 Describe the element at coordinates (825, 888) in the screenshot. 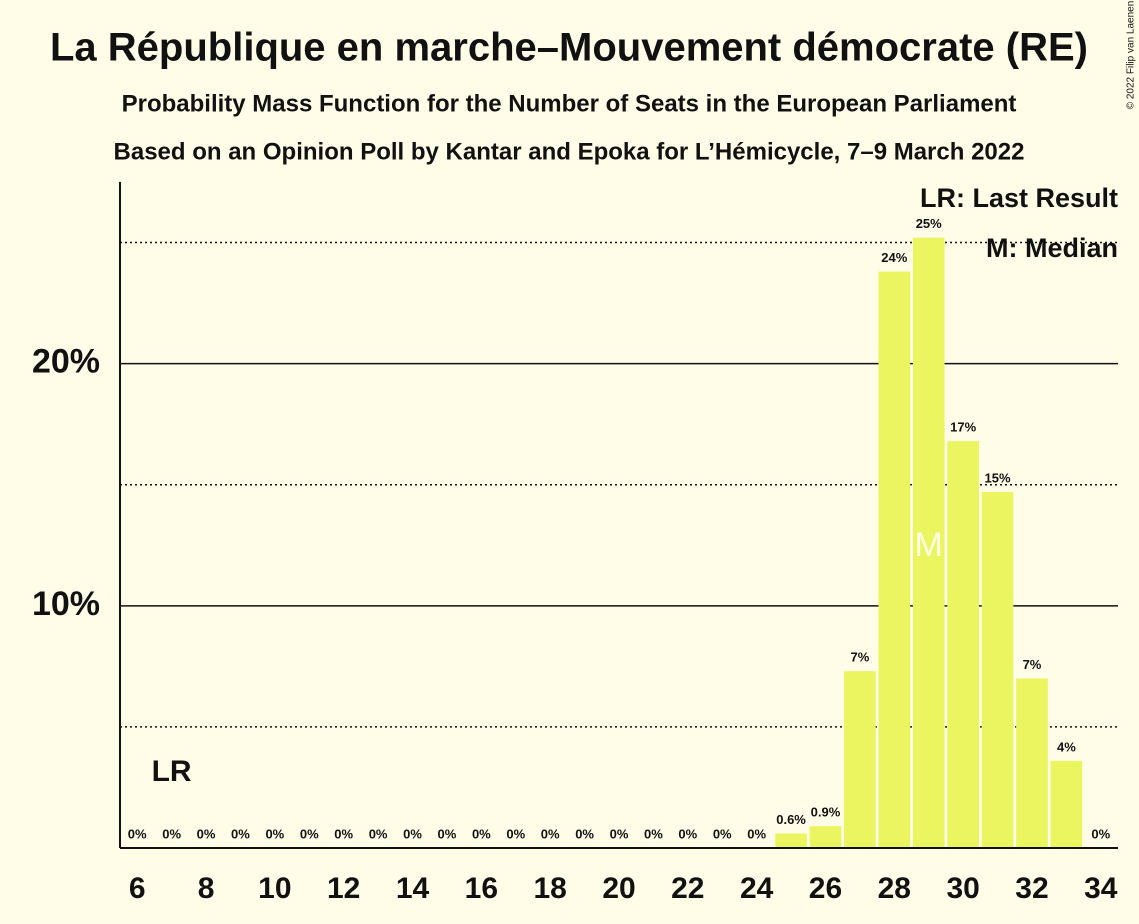

I see `x-tick-label: 26` at that location.